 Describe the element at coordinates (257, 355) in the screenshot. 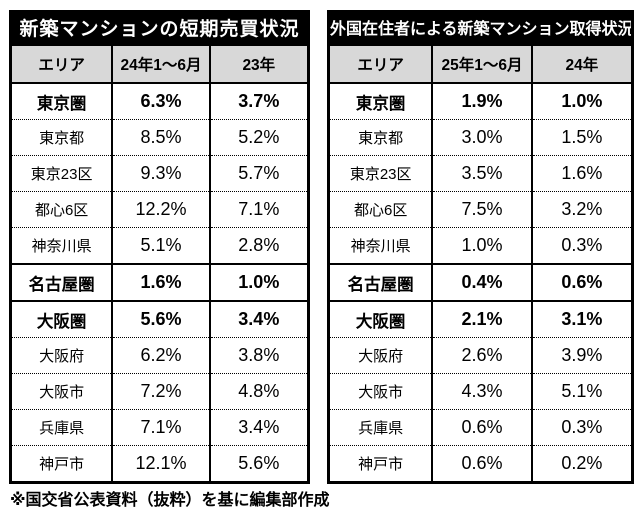

I see `value-cell: 3.8%` at that location.